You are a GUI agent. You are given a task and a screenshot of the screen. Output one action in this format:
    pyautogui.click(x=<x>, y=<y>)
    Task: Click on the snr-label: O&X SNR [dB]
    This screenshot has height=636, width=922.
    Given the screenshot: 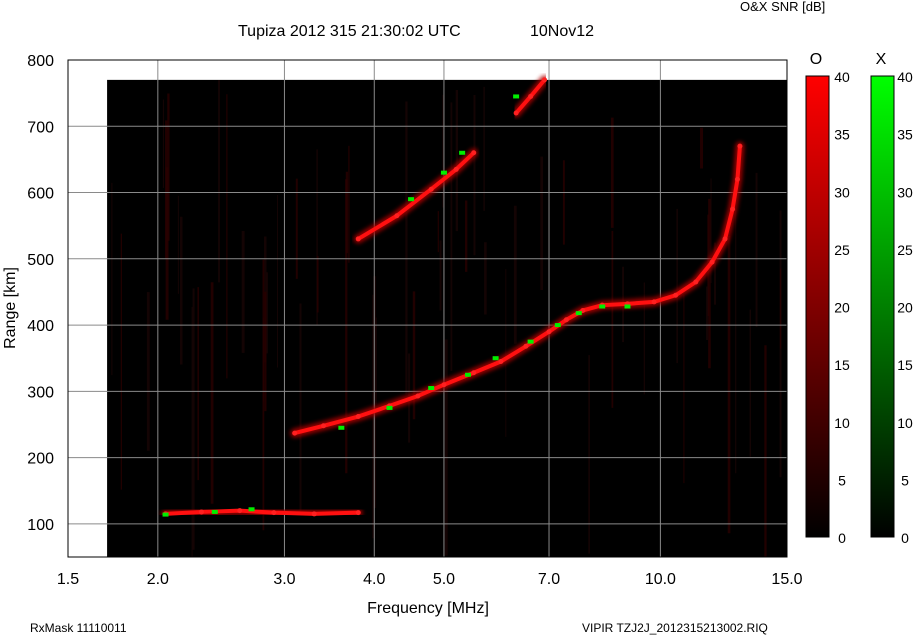 What is the action you would take?
    pyautogui.click(x=782, y=7)
    